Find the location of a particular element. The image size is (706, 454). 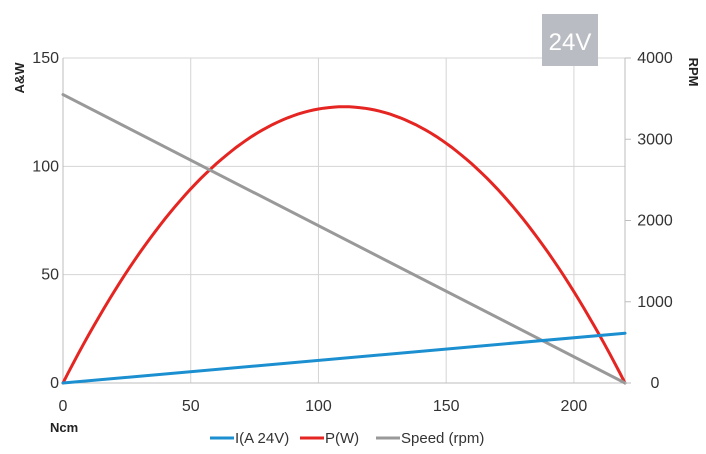

left-axis-ticks: 0 50 100 150 is located at coordinates (45, 221).